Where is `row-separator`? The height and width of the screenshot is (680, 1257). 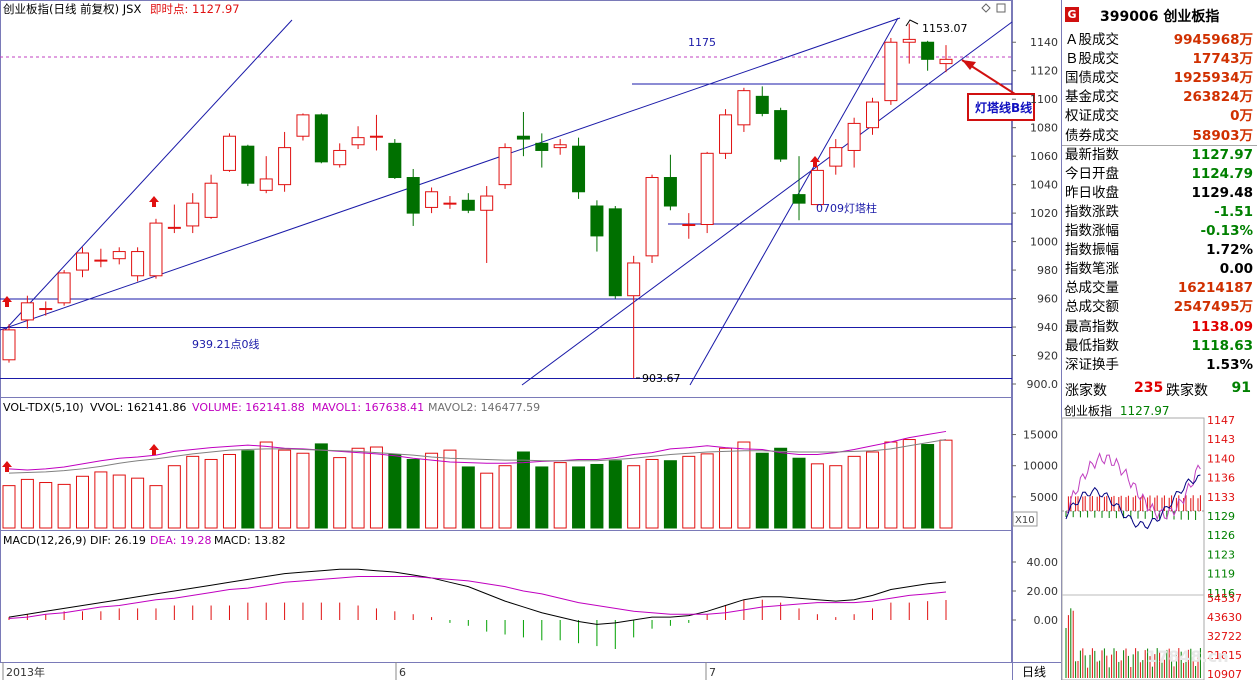
row-separator is located at coordinates (1159, 145).